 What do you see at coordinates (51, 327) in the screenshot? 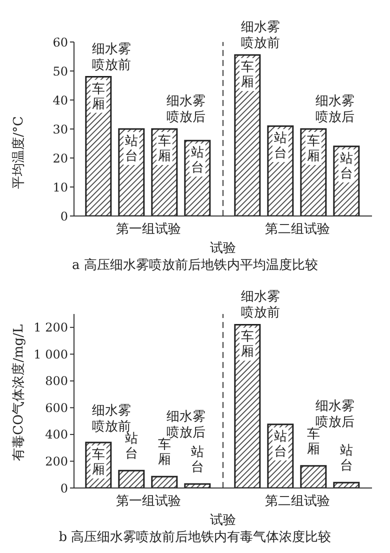
I see `y-tick-label: 1 200` at bounding box center [51, 327].